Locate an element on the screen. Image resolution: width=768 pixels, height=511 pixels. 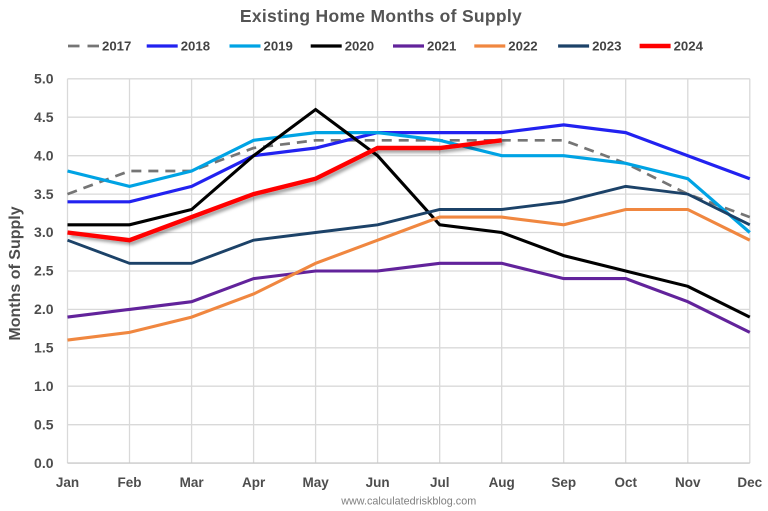
svg-text: Feb is located at coordinates (129, 482).